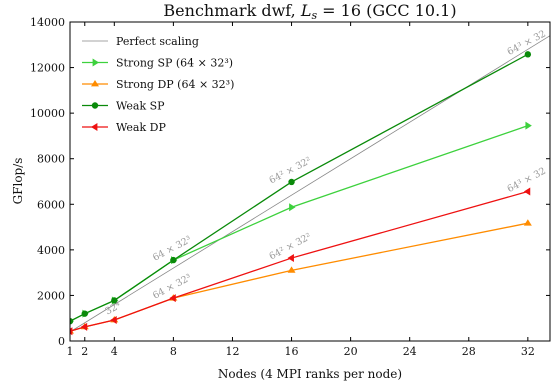 The image size is (556, 385). What do you see at coordinates (51, 295) in the screenshot?
I see `y-tick-label: 2000` at bounding box center [51, 295].